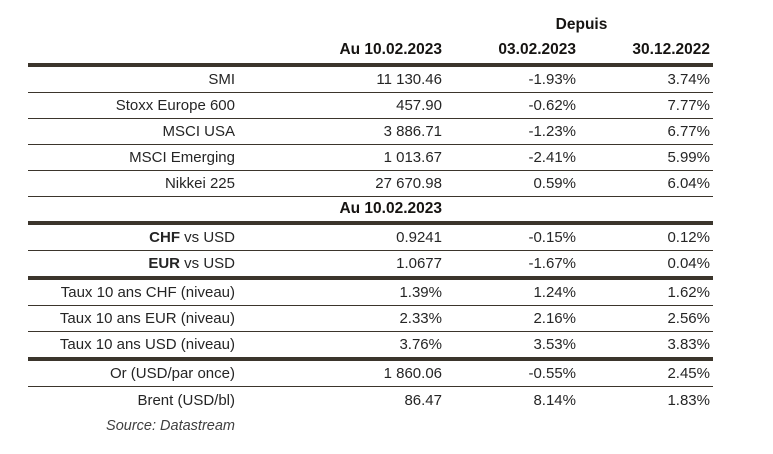  What do you see at coordinates (420, 344) in the screenshot?
I see `value-current: 3.76%` at bounding box center [420, 344].